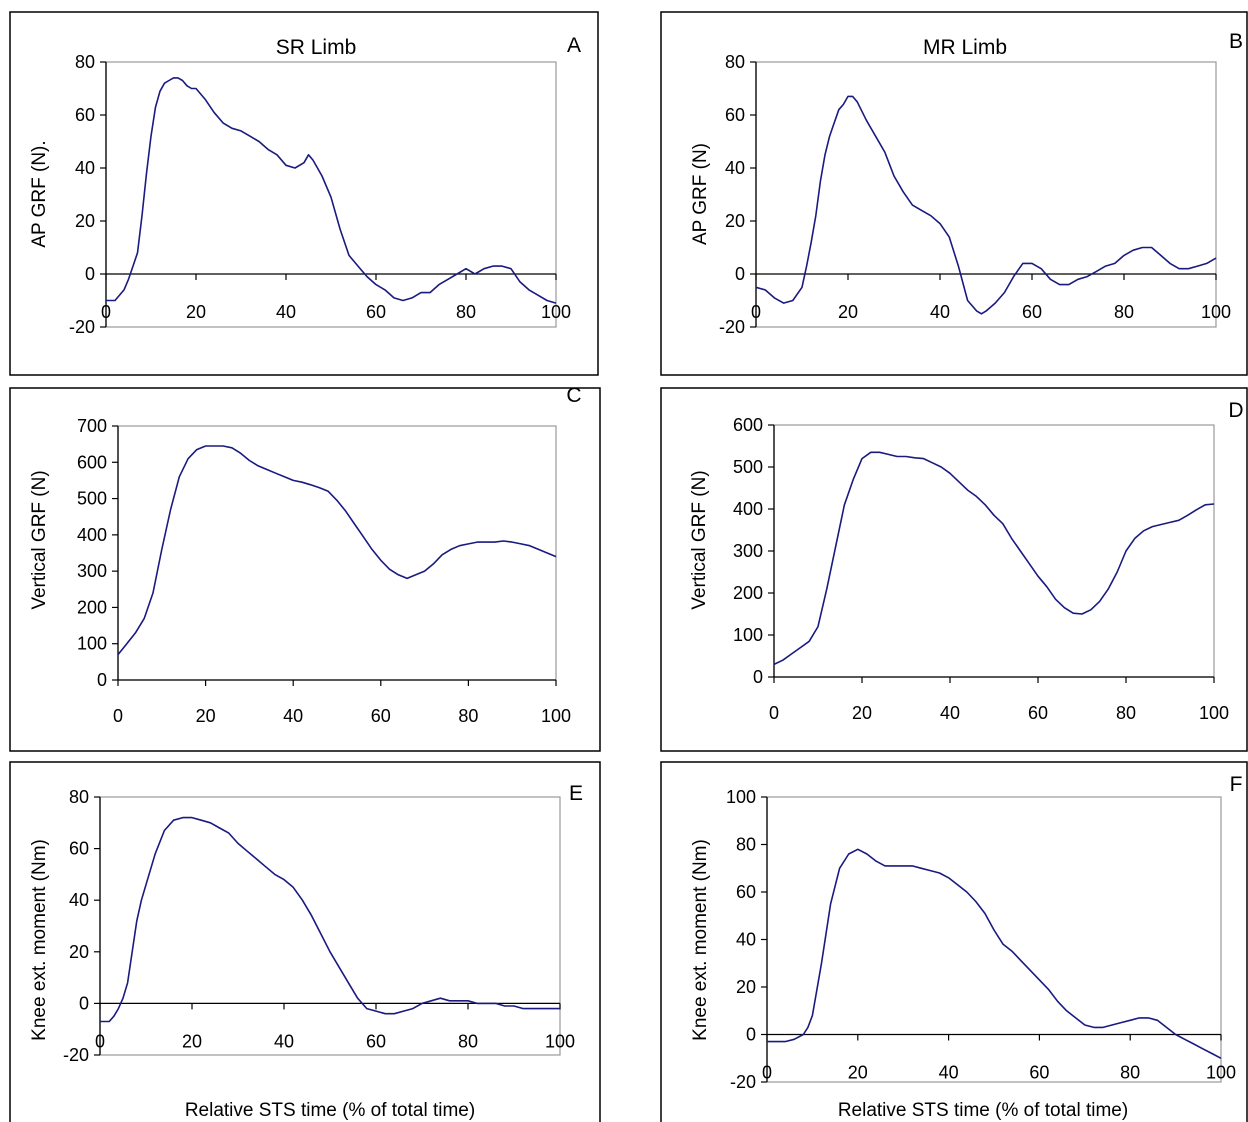 Image resolution: width=1248 pixels, height=1122 pixels. What do you see at coordinates (1236, 784) in the screenshot?
I see `panel-letter-f: F` at bounding box center [1236, 784].